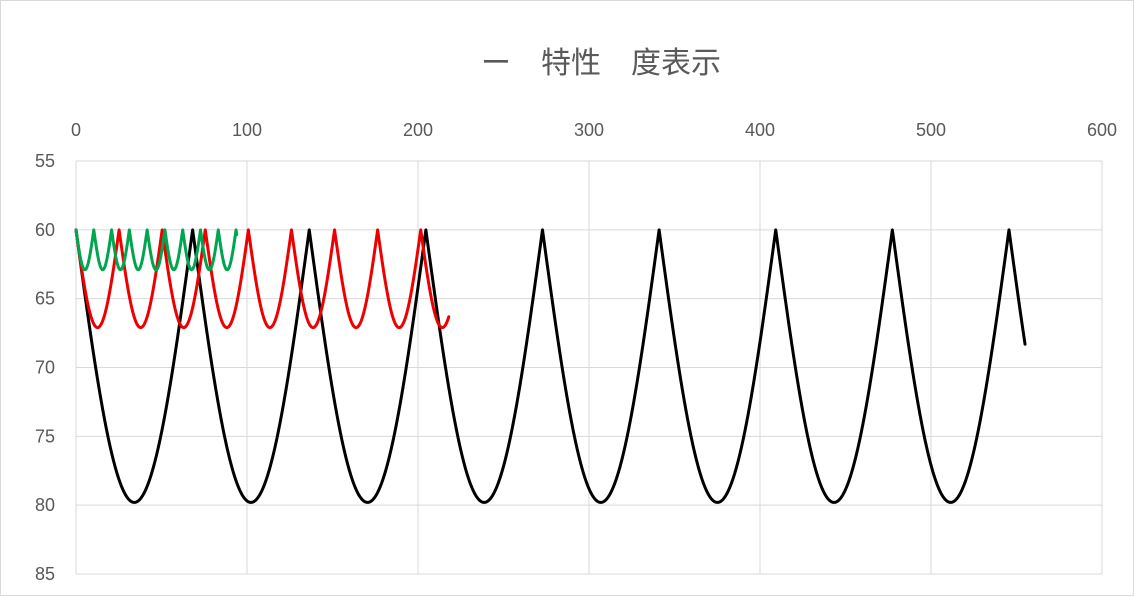 The image size is (1134, 597). I want to click on x-tick-label: 200, so click(418, 130).